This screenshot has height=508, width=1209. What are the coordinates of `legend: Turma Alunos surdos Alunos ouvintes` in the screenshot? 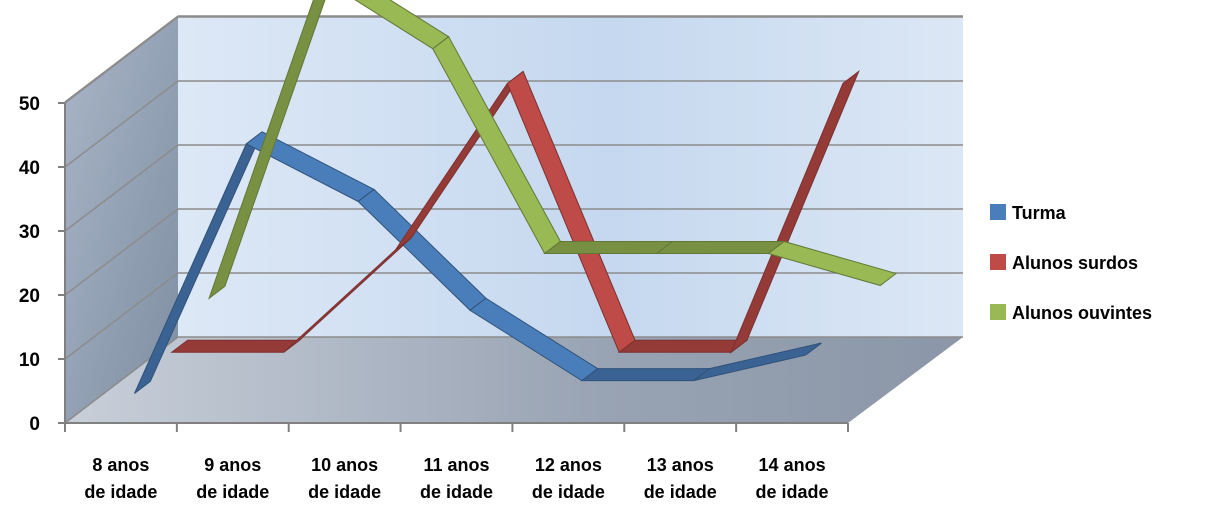 It's located at (1071, 263).